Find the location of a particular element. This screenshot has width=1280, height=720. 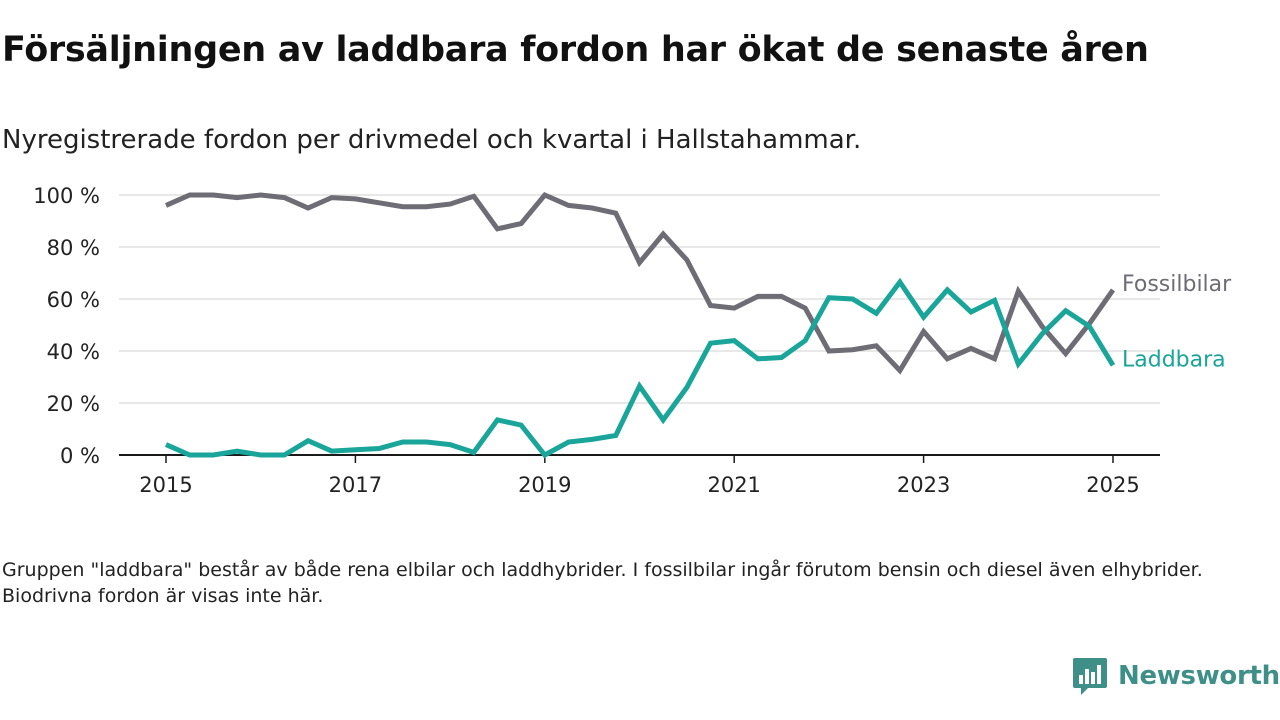

y-axis-labels: 0 % 20 % 40 % 60 % 80 % 100 % is located at coordinates (66, 326).